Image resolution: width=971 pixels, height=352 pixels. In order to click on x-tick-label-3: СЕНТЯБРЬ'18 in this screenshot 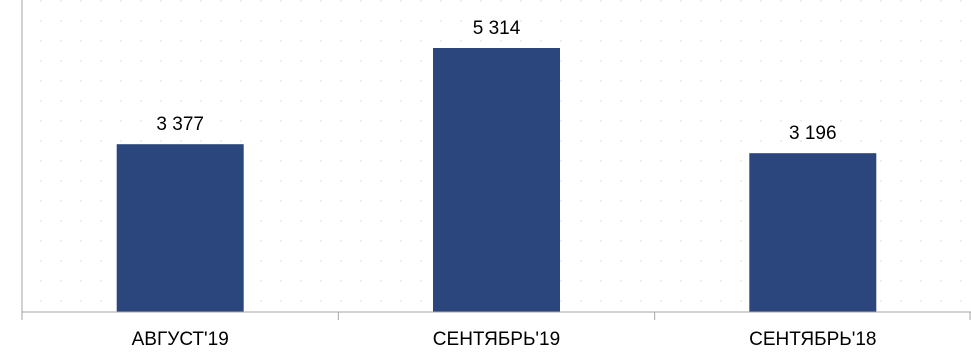, I will do `click(812, 339)`.